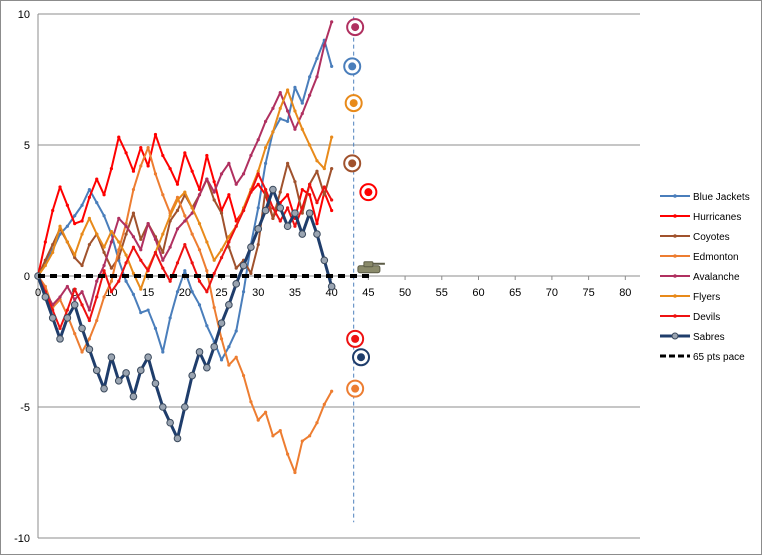 The width and height of the screenshot is (762, 555). I want to click on x-tick-label-20: 20, so click(185, 293).